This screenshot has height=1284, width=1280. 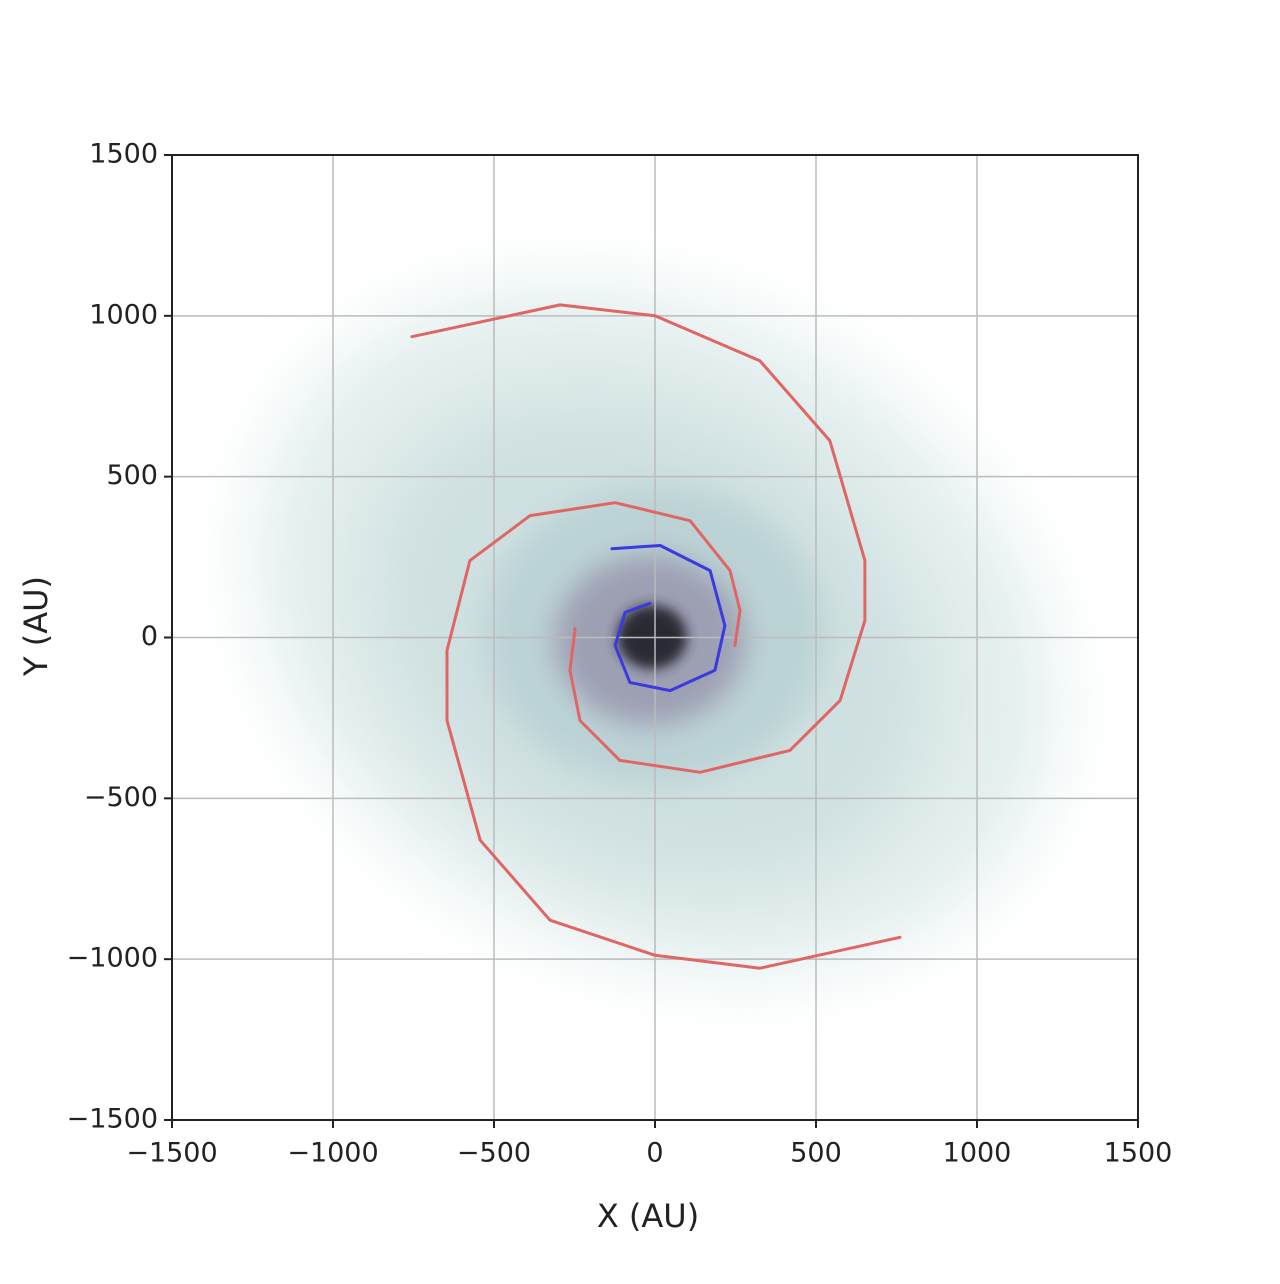 I want to click on y-tick-label: 0, so click(x=149, y=636).